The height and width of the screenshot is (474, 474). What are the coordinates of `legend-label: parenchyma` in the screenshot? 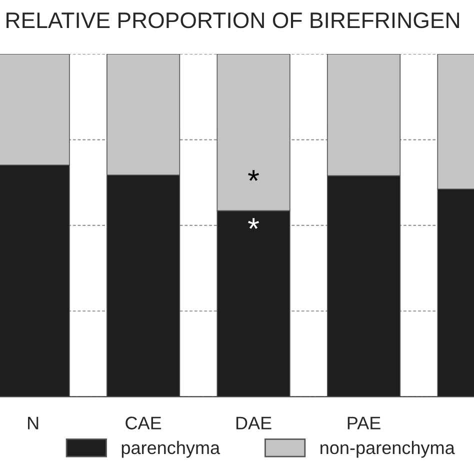 It's located at (171, 449).